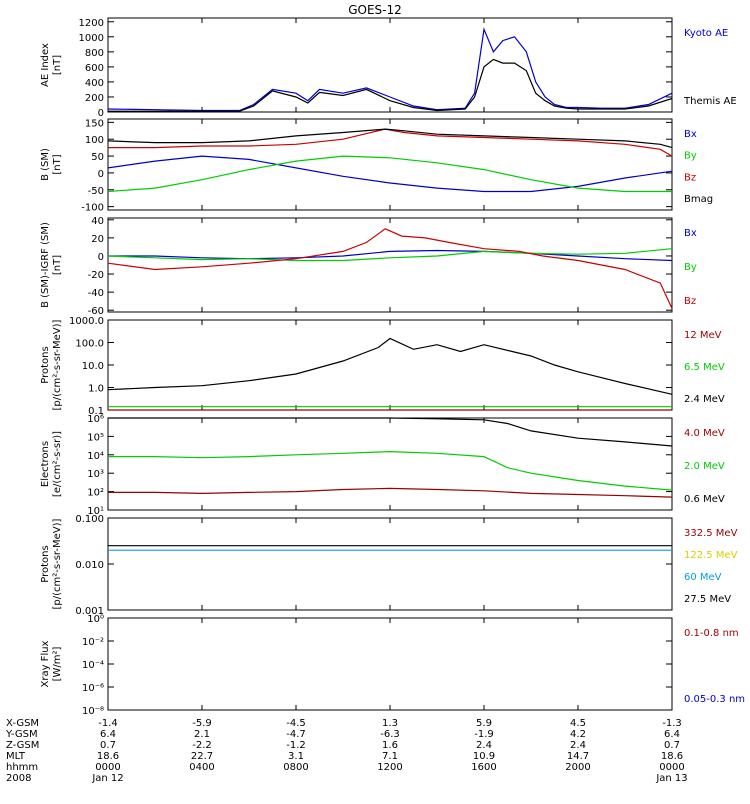 The height and width of the screenshot is (804, 750). I want to click on axis-tick-value: 2.4, so click(578, 745).